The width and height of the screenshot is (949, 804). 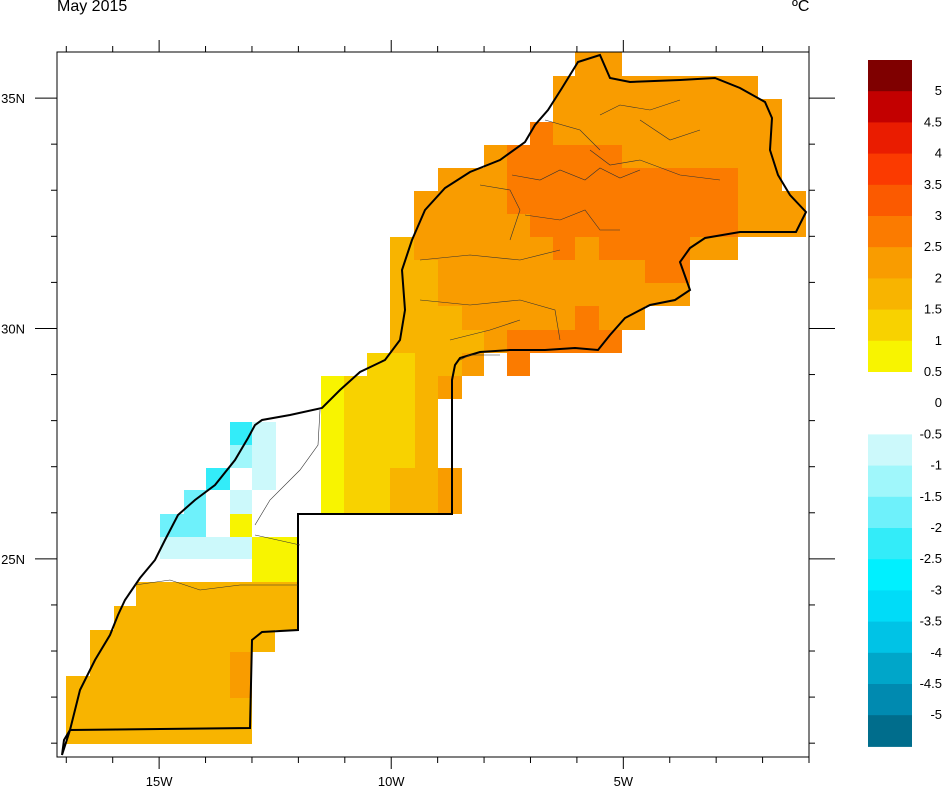 What do you see at coordinates (13, 328) in the screenshot?
I see `y-tick-label: 30N` at bounding box center [13, 328].